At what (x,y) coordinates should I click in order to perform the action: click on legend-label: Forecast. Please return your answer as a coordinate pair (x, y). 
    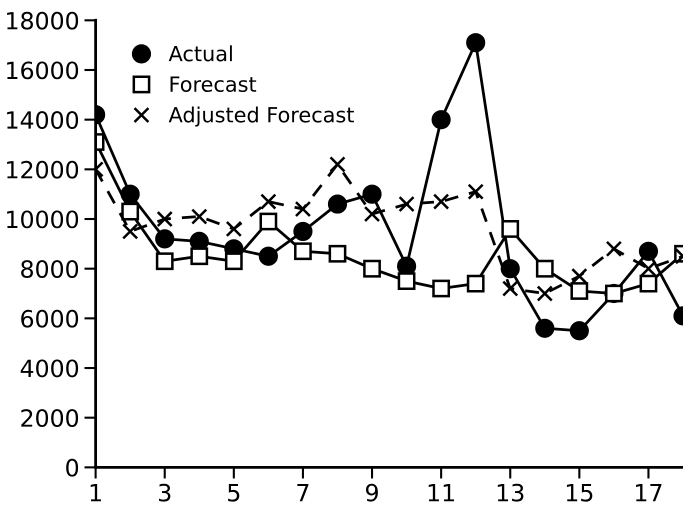
    Looking at the image, I should click on (213, 84).